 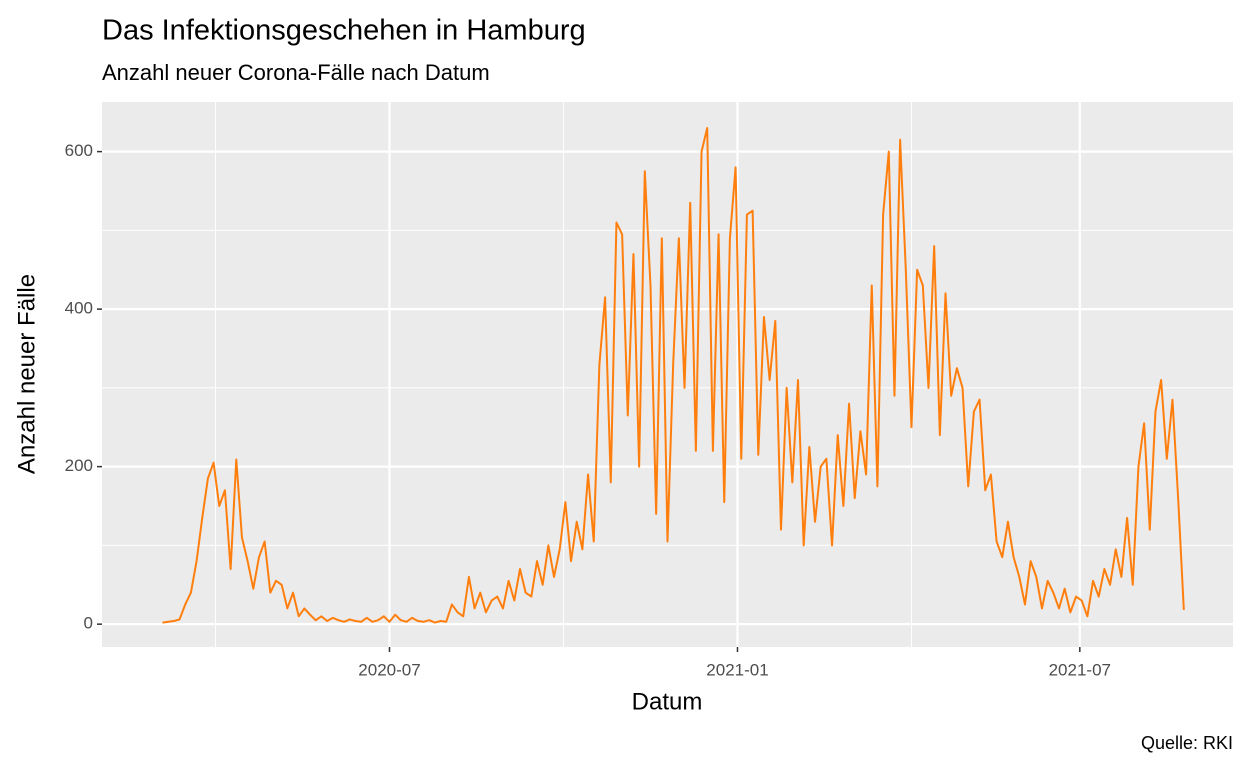 I want to click on x-tick-label: 2020-07, so click(x=389, y=669).